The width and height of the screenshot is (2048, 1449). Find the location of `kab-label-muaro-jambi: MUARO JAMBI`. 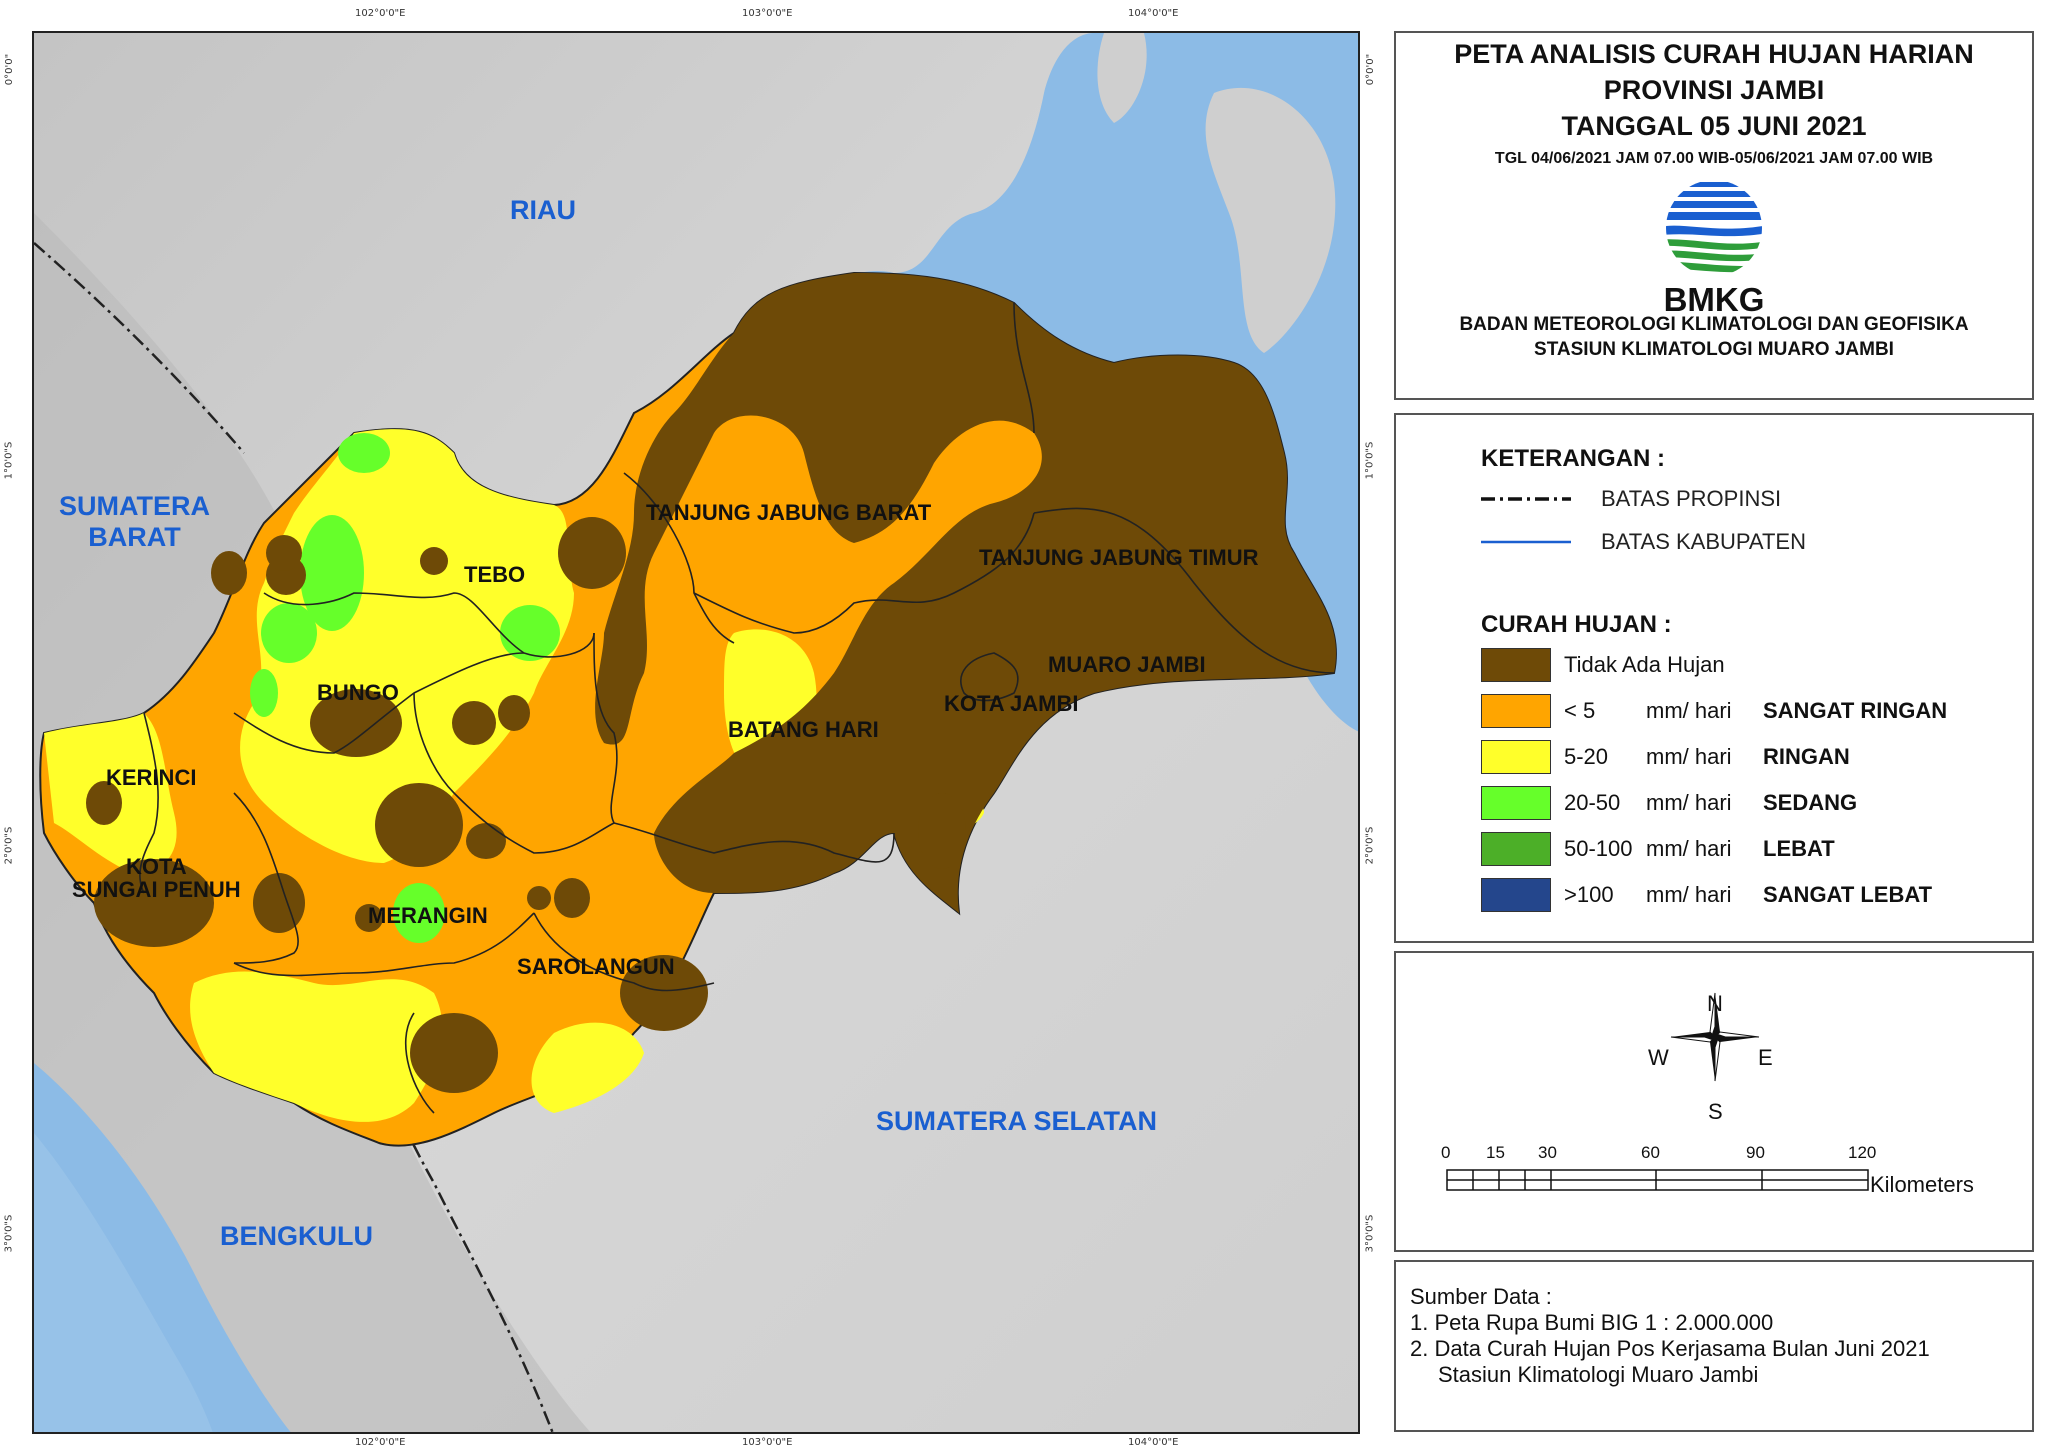

kab-label-muaro-jambi: MUARO JAMBI is located at coordinates (1127, 664).